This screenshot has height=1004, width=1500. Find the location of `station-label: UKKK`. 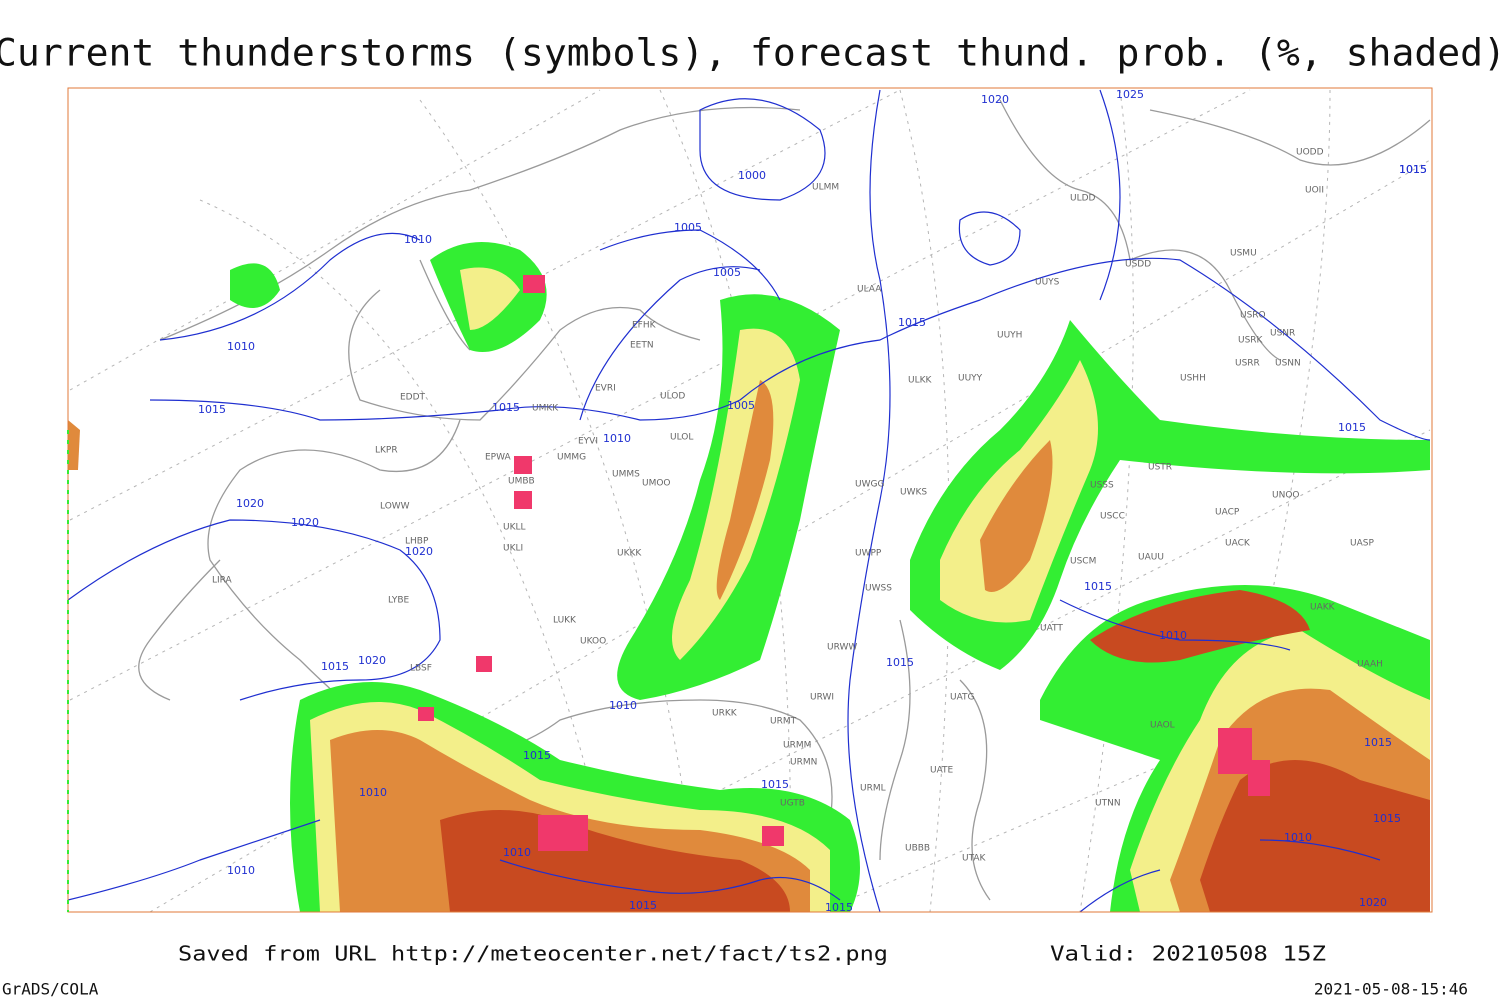

station-label: UKKK is located at coordinates (629, 554).